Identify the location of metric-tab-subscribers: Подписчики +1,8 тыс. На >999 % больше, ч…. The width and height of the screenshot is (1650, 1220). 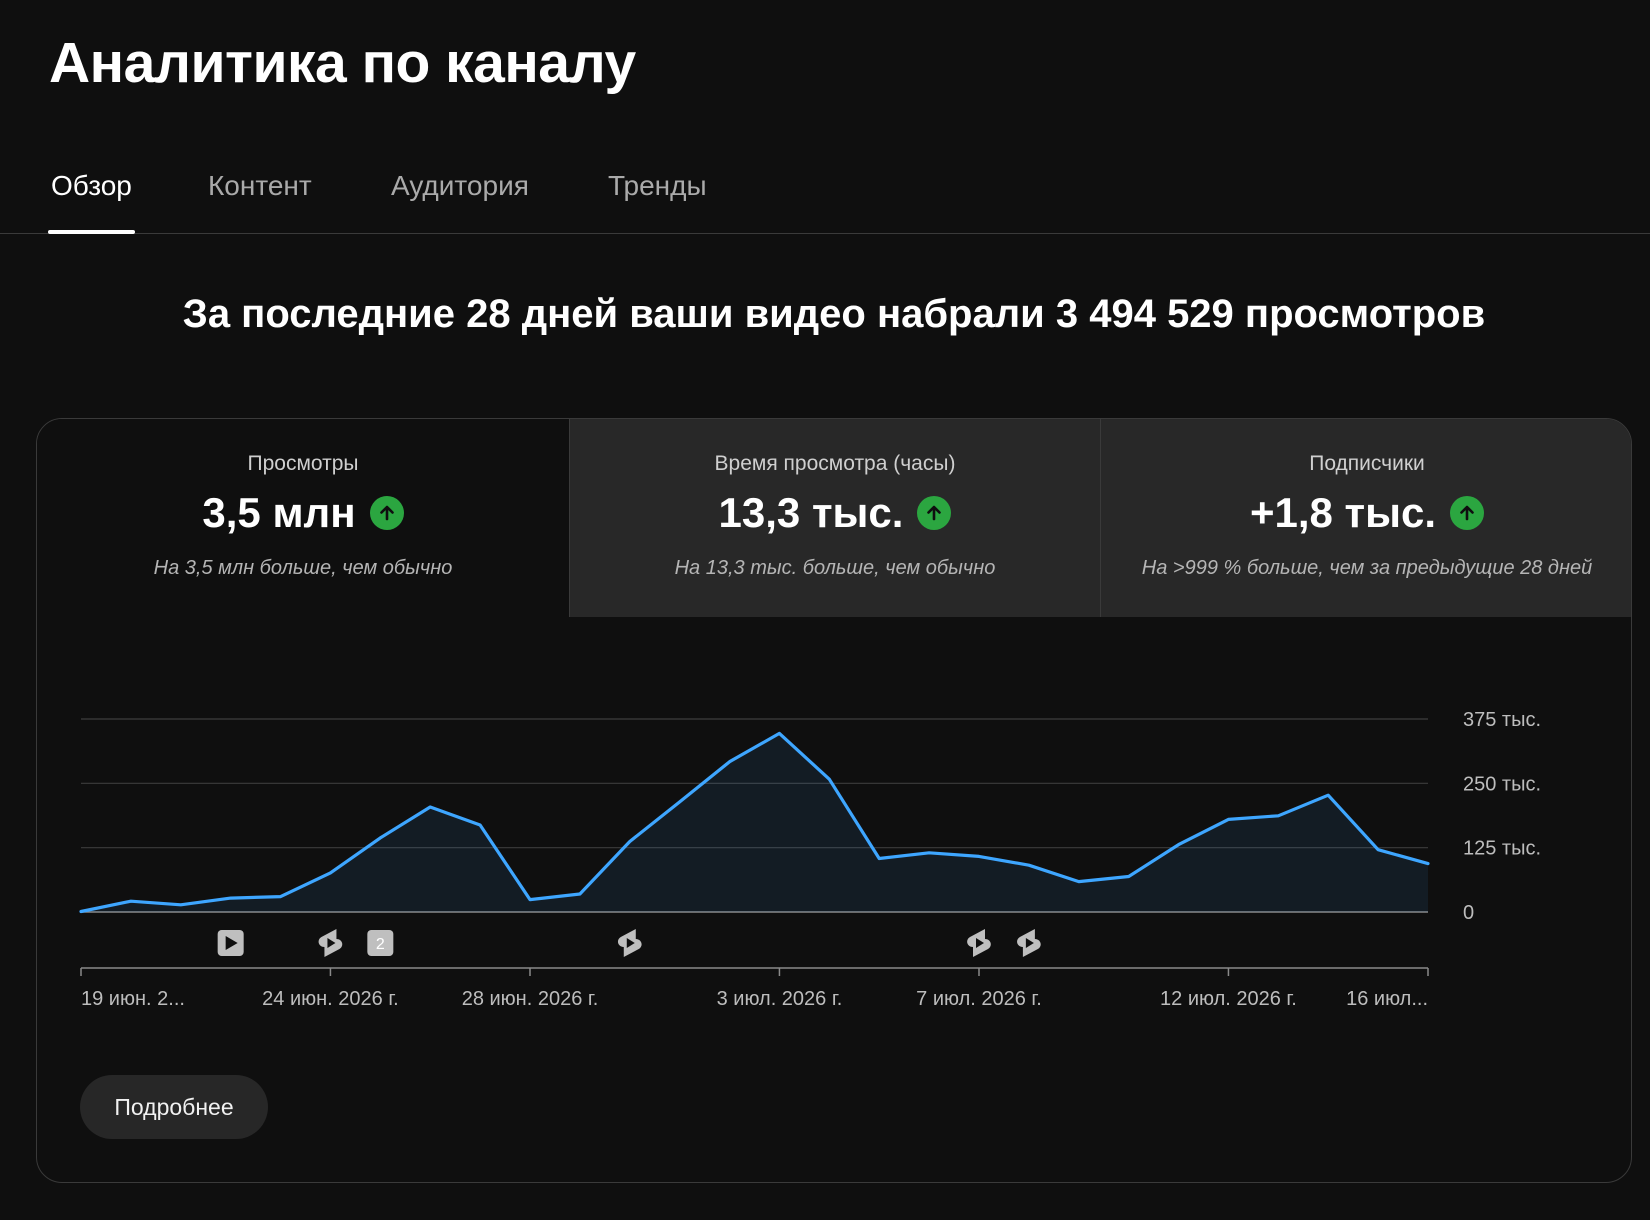
(1365, 518).